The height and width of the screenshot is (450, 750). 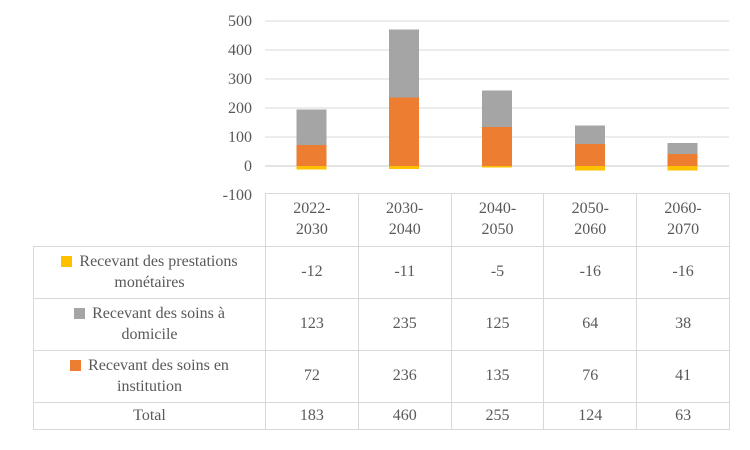 I want to click on col-header: 2060- 2070, so click(x=683, y=220).